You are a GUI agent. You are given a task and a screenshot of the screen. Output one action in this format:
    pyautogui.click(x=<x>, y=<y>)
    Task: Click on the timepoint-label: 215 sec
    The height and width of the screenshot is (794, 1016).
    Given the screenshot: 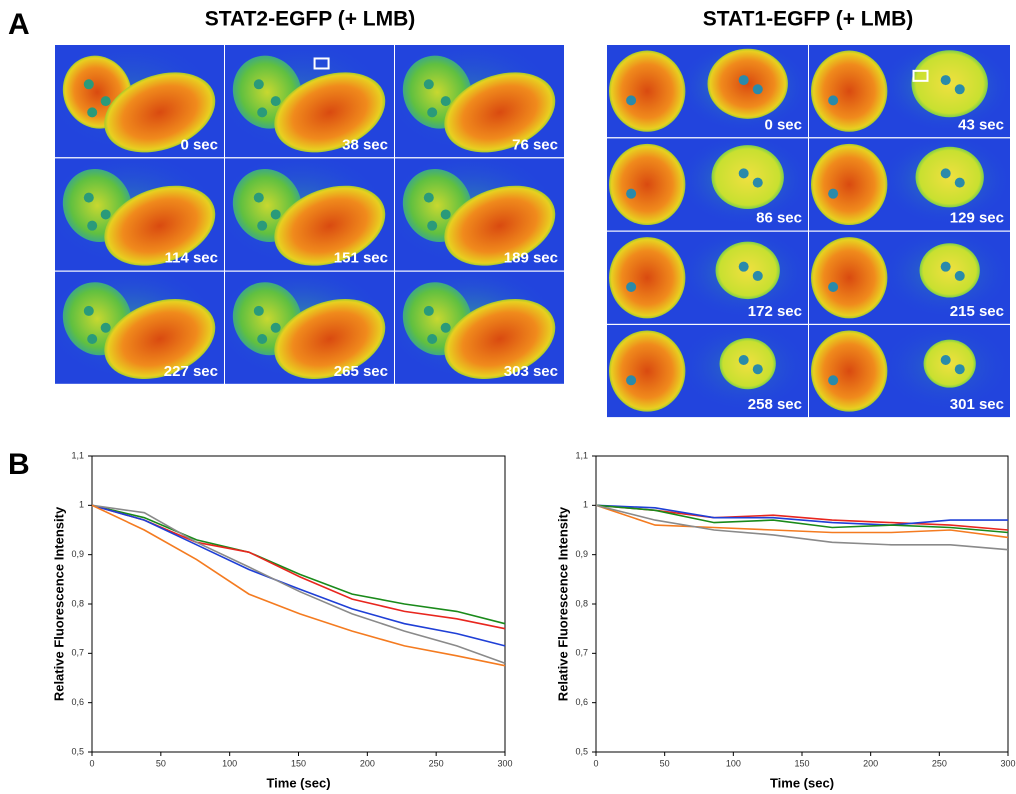 What is the action you would take?
    pyautogui.click(x=977, y=311)
    